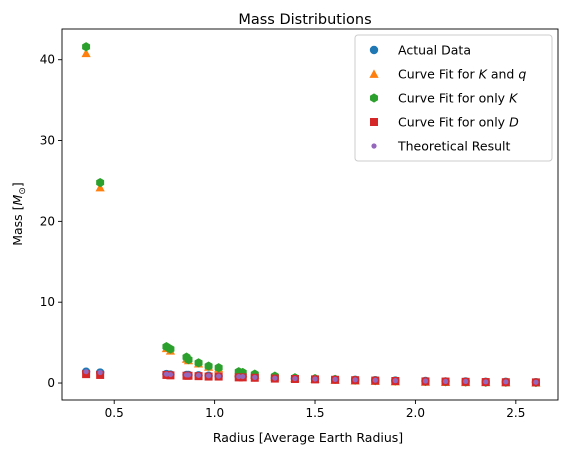 This screenshot has height=455, width=565. What do you see at coordinates (23, 191) in the screenshot?
I see `y-axis-label-subscript: ⊙` at bounding box center [23, 191].